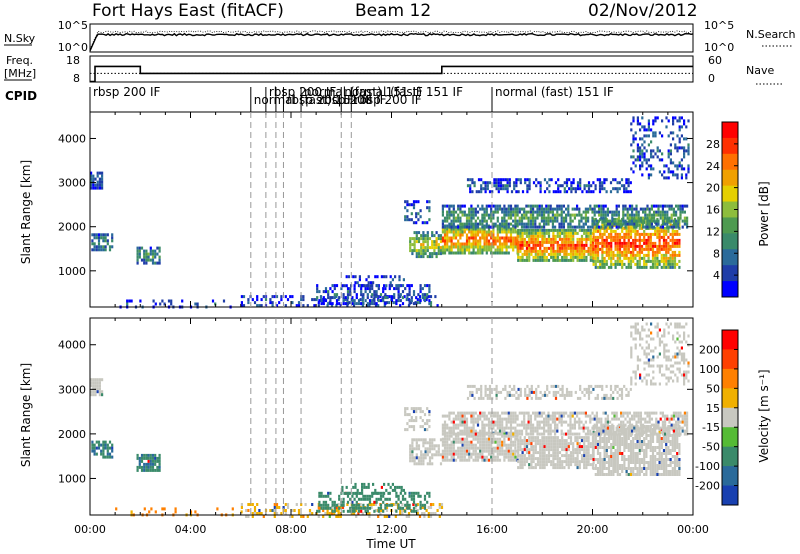 The width and height of the screenshot is (800, 554). Describe the element at coordinates (713, 210) in the screenshot. I see `power-cbar-label-3: 16` at that location.